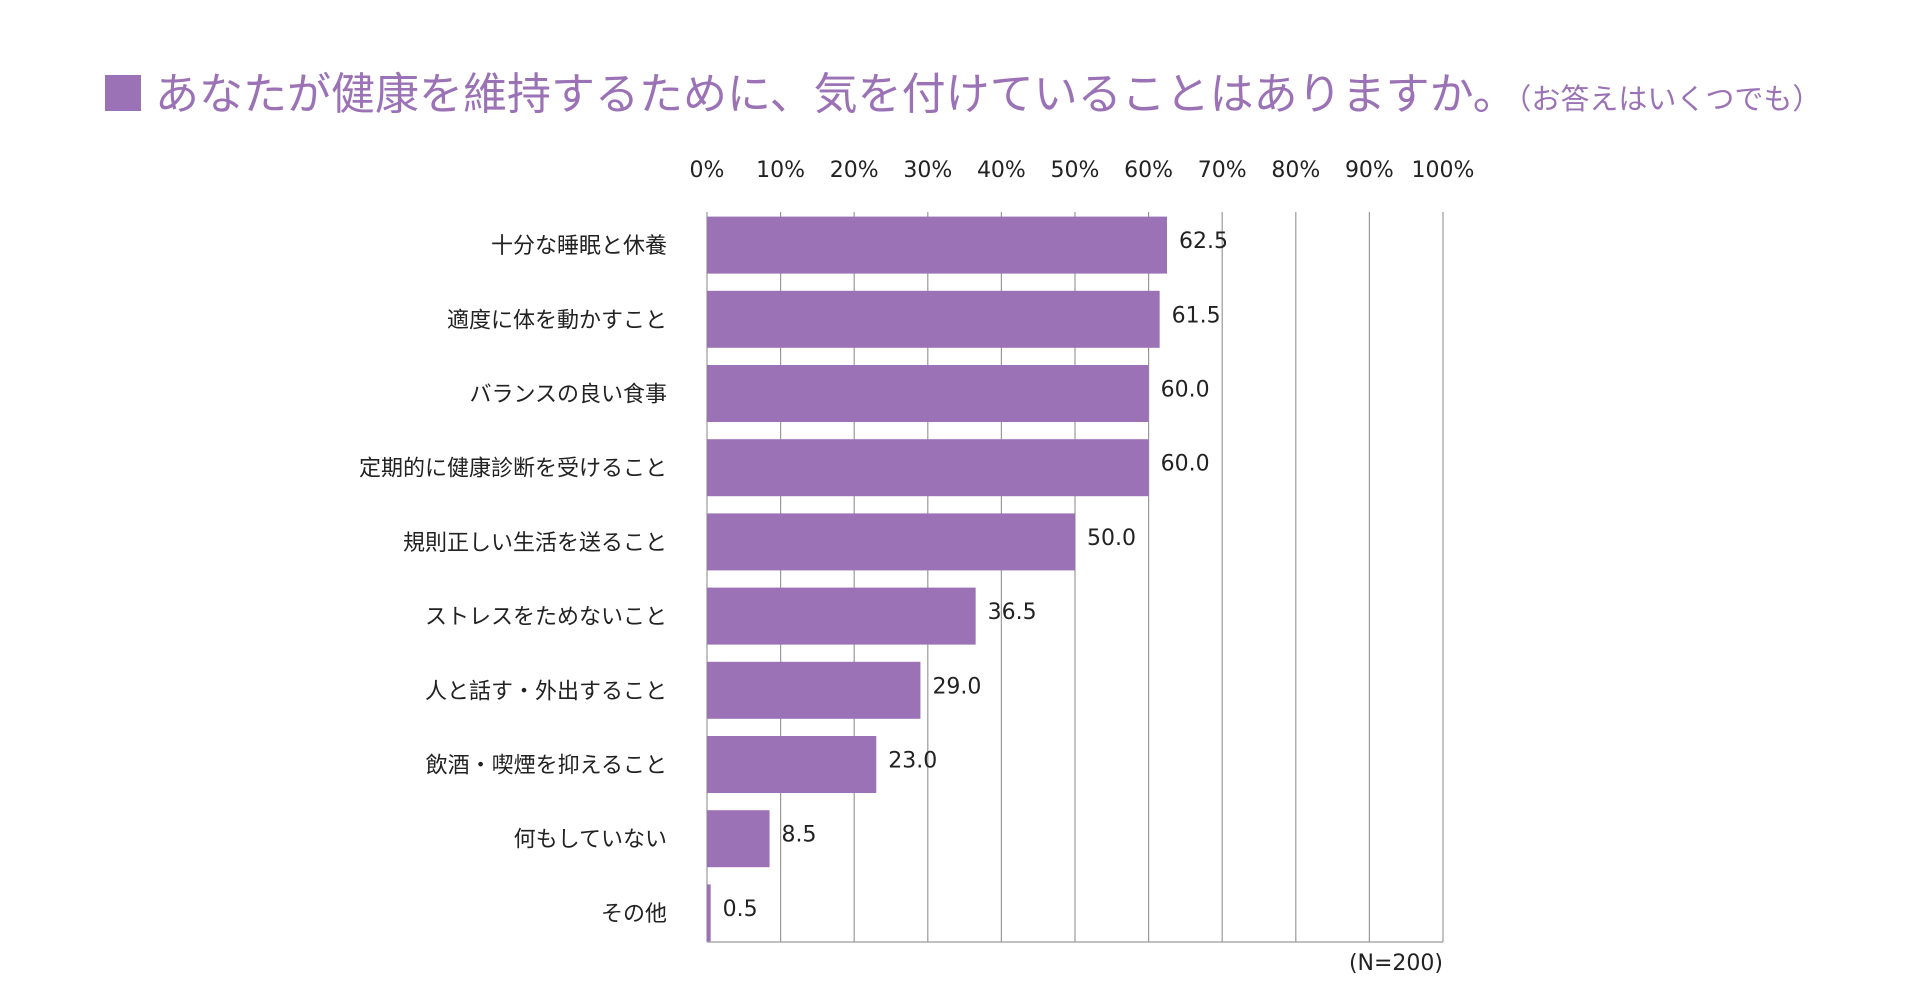 This screenshot has height=1005, width=1920. Describe the element at coordinates (1669, 99) in the screenshot. I see `title-subtitle: （お答えはいくつでも）` at that location.